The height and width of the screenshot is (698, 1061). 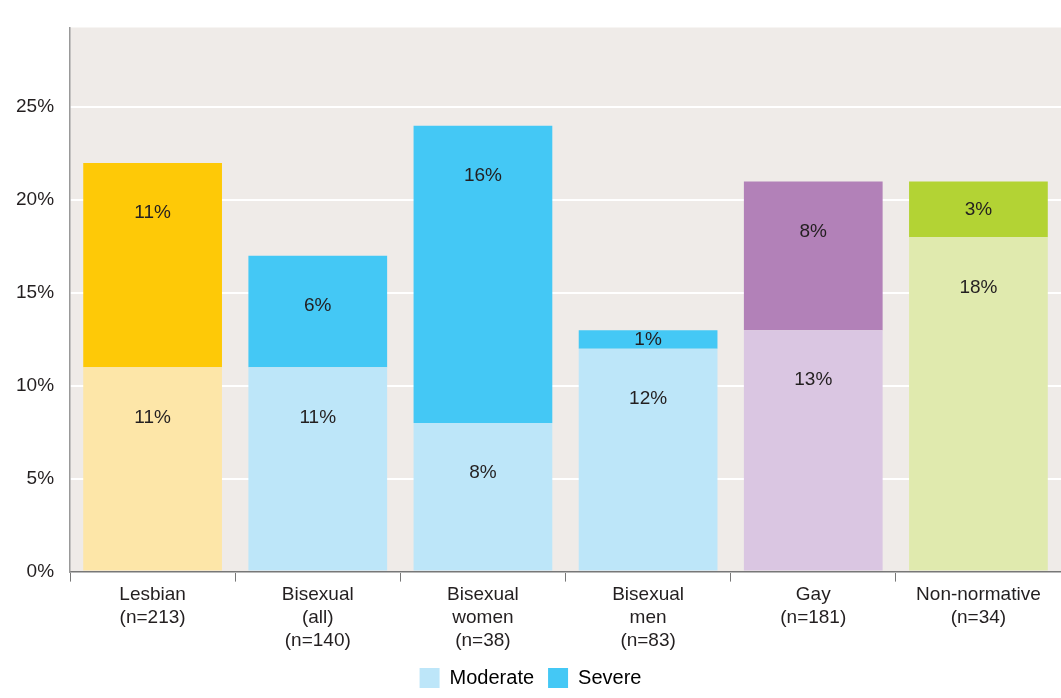 I want to click on y-tick-label: 0%, so click(x=40, y=570).